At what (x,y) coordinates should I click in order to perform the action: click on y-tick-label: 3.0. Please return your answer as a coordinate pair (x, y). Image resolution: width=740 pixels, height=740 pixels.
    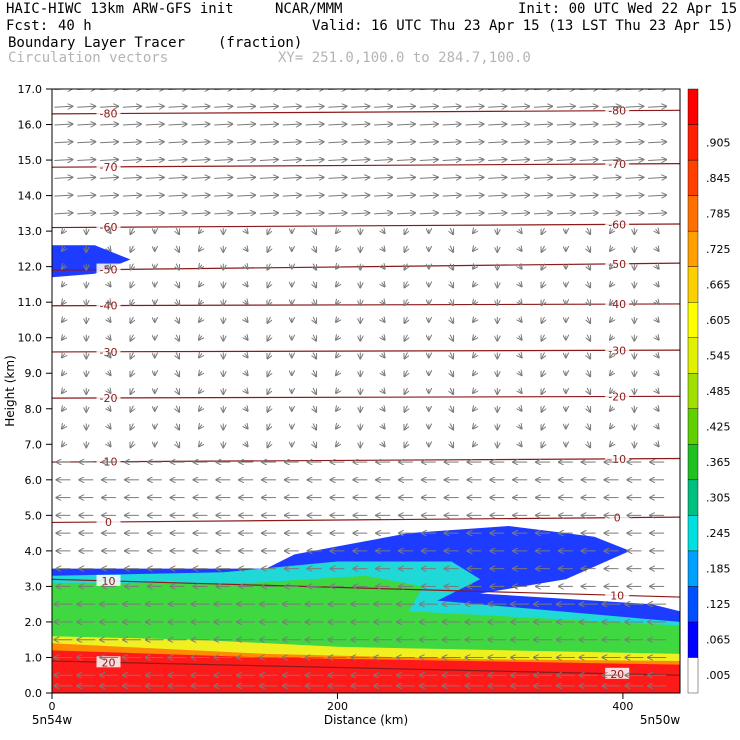
    Looking at the image, I should click on (34, 586).